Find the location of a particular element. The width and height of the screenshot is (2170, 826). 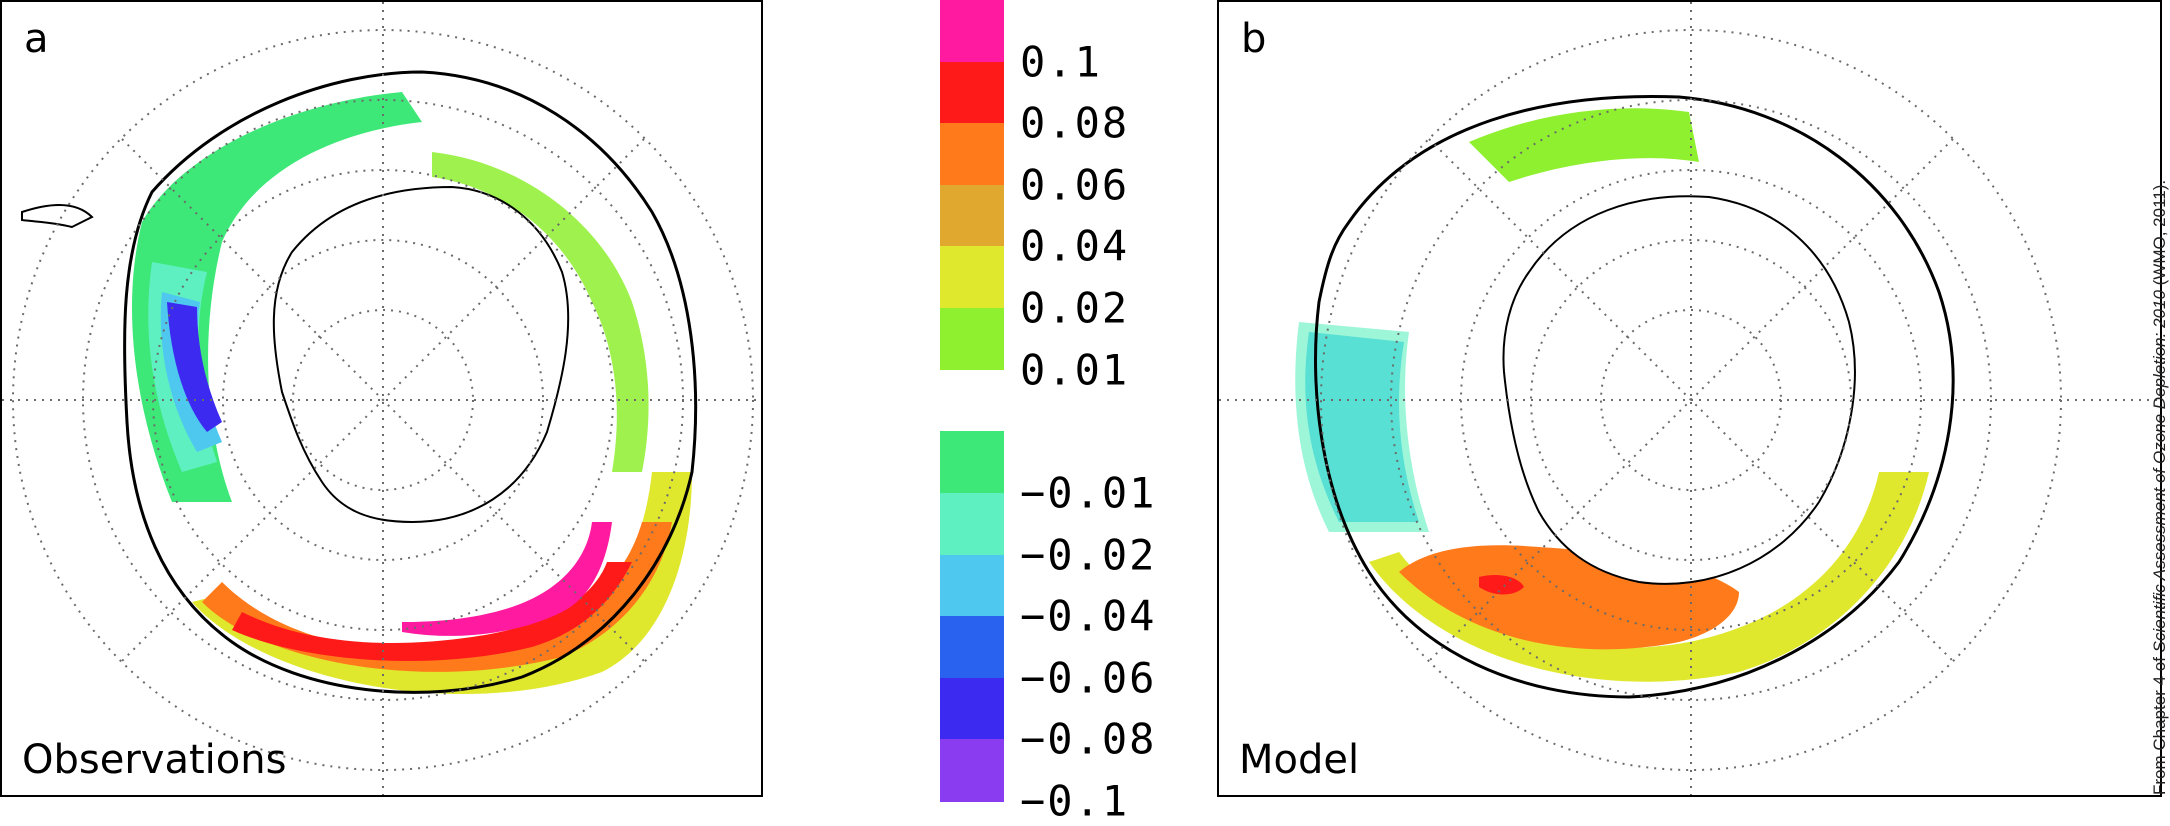

credit-suffix: (WMO, 2011). is located at coordinates (2159, 235).